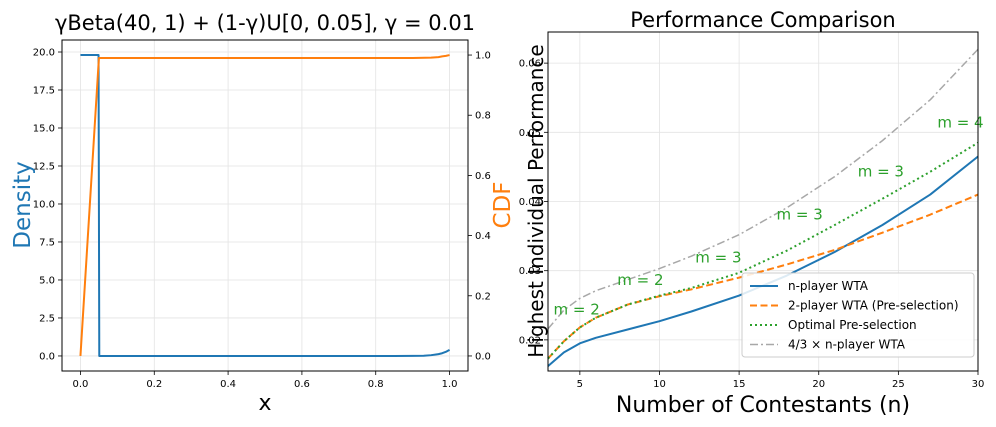 Image resolution: width=996 pixels, height=427 pixels. I want to click on legend-label: 2-player WTA (Pre-selection), so click(873, 306).